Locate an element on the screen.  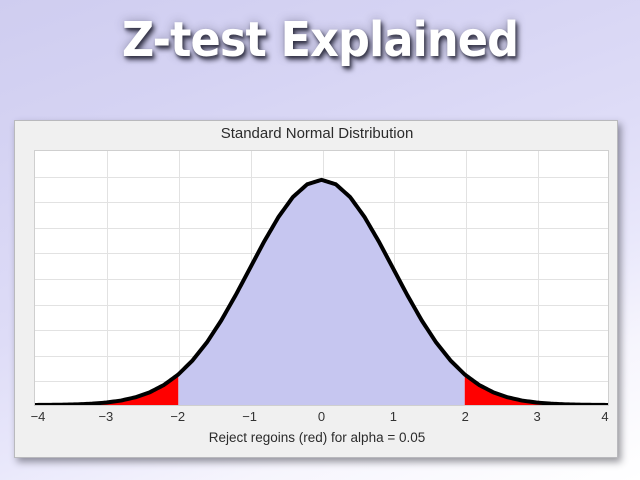
x-tick-label: 0 is located at coordinates (321, 416).